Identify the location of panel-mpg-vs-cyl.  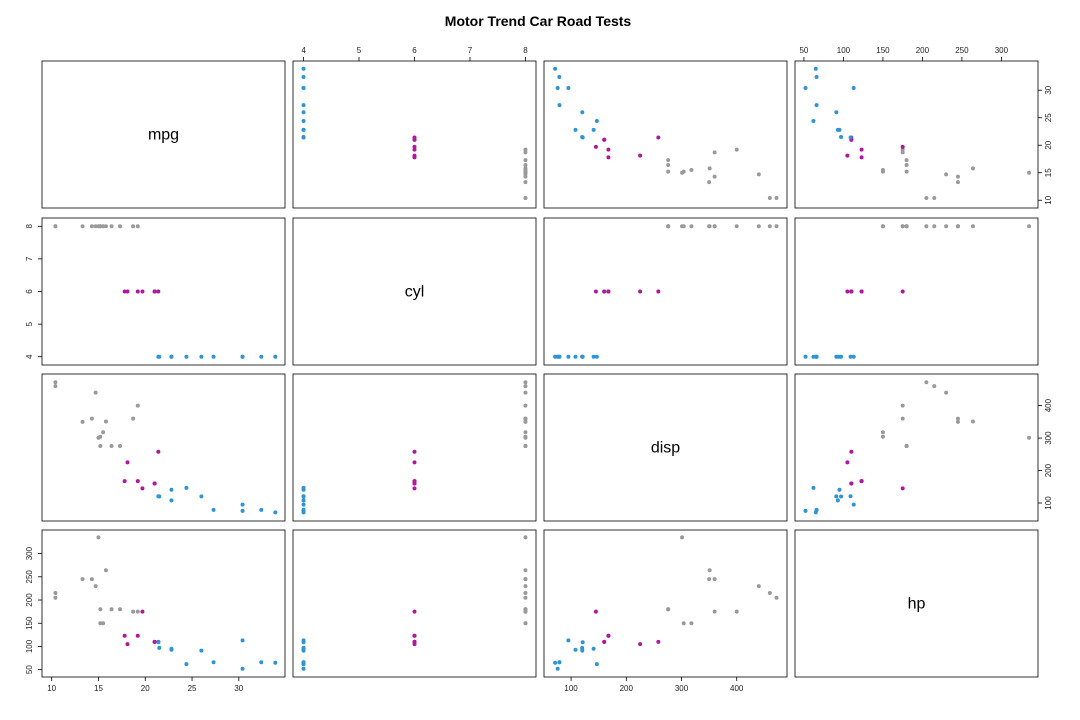
(414, 134).